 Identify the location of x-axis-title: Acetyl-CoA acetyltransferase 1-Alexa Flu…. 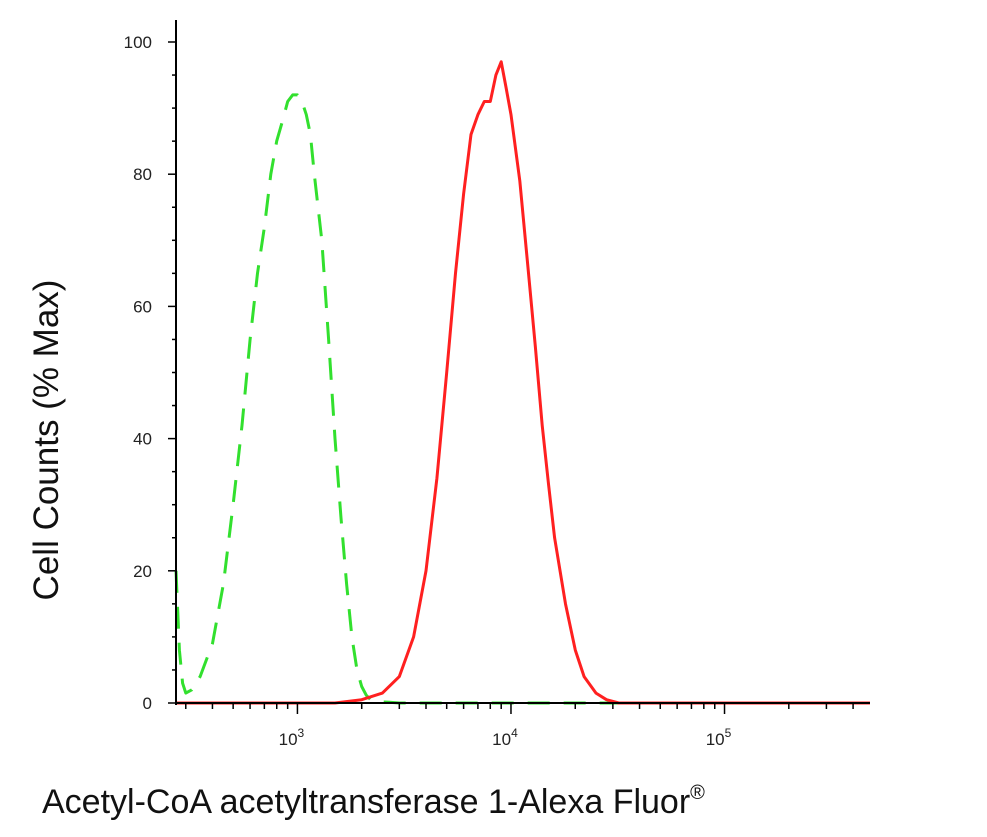
(373, 801).